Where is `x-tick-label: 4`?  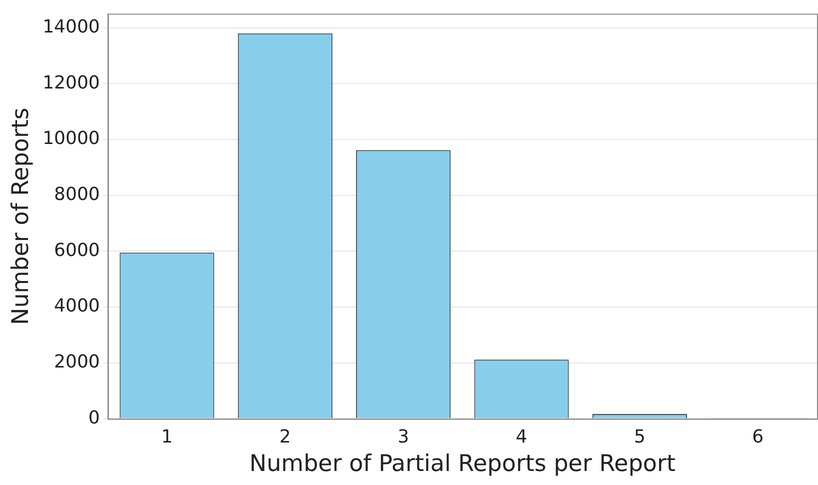 x-tick-label: 4 is located at coordinates (522, 437).